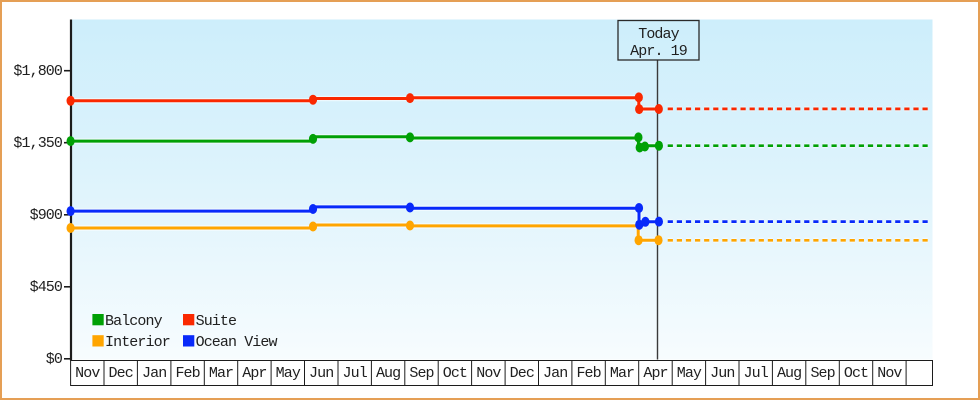 Image resolution: width=980 pixels, height=400 pixels. Describe the element at coordinates (134, 321) in the screenshot. I see `svg-text: Balcony` at that location.